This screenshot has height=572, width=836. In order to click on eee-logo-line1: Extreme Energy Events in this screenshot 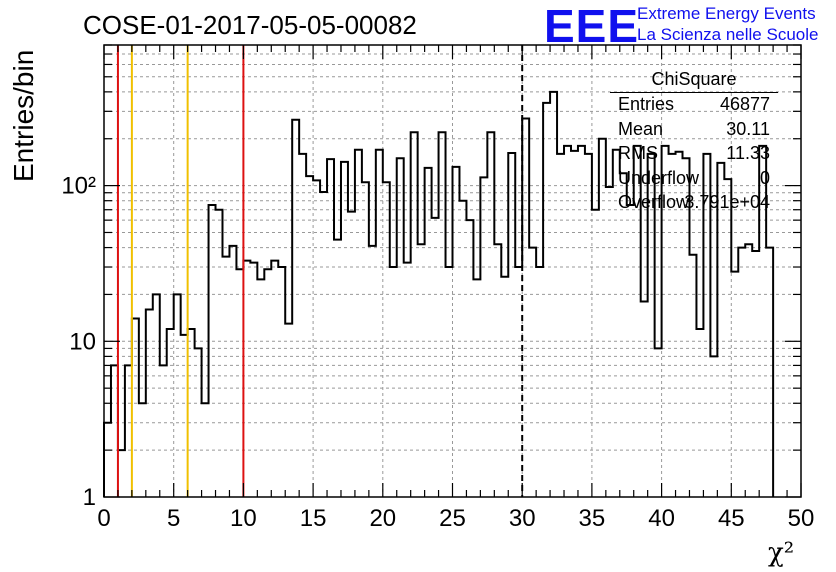, I will do `click(726, 13)`.